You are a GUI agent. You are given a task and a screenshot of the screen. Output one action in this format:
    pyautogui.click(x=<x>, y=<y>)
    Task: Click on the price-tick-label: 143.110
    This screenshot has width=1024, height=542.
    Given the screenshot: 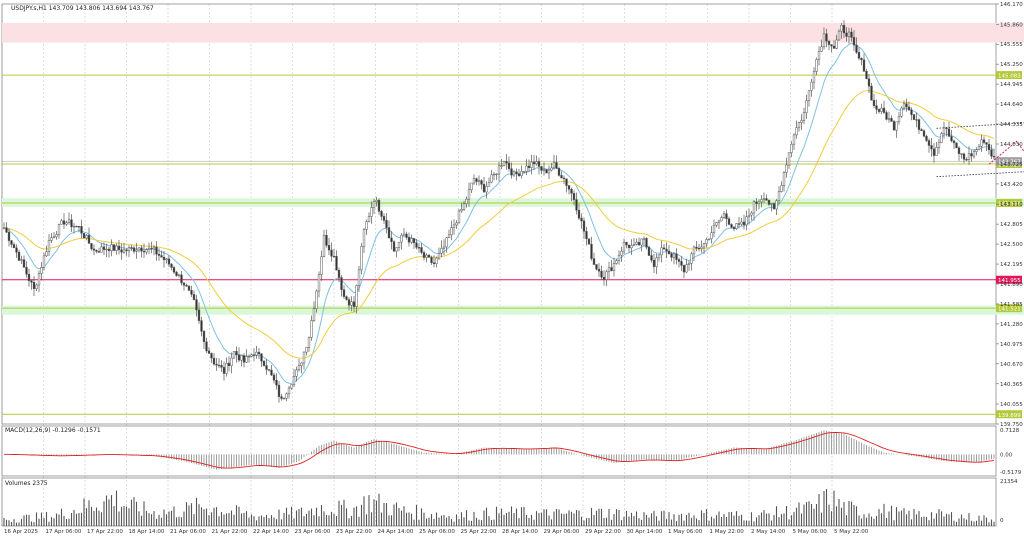 What is the action you would take?
    pyautogui.click(x=1011, y=205)
    